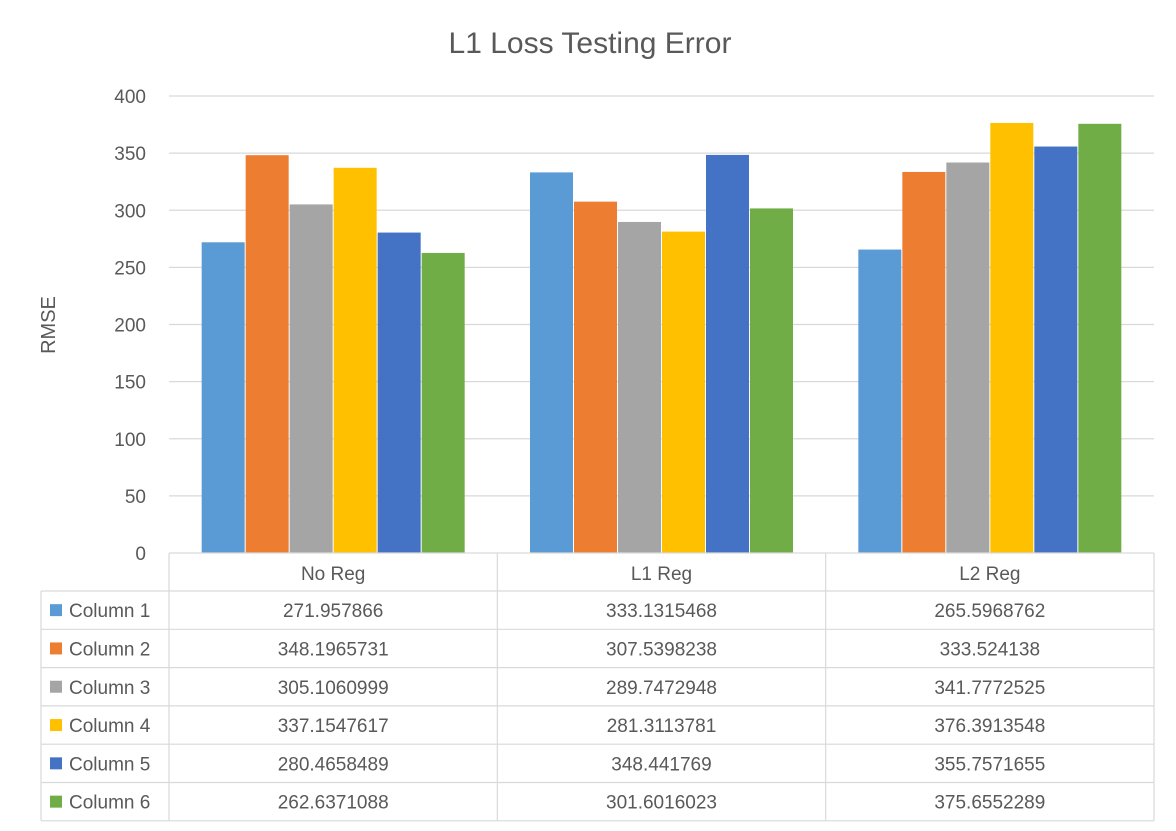  What do you see at coordinates (130, 440) in the screenshot?
I see `y-tick-label: 100` at bounding box center [130, 440].